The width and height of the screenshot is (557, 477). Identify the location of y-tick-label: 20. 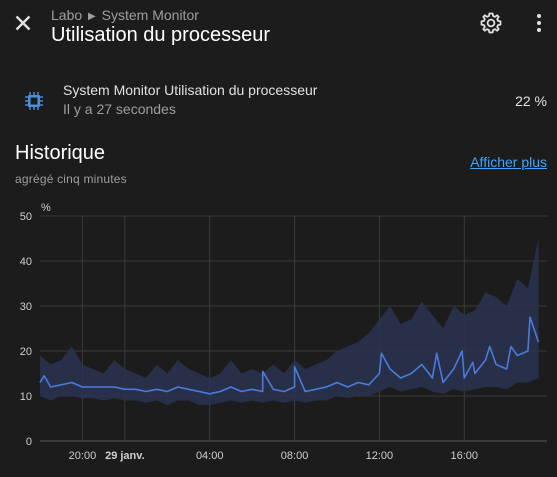
(26, 352).